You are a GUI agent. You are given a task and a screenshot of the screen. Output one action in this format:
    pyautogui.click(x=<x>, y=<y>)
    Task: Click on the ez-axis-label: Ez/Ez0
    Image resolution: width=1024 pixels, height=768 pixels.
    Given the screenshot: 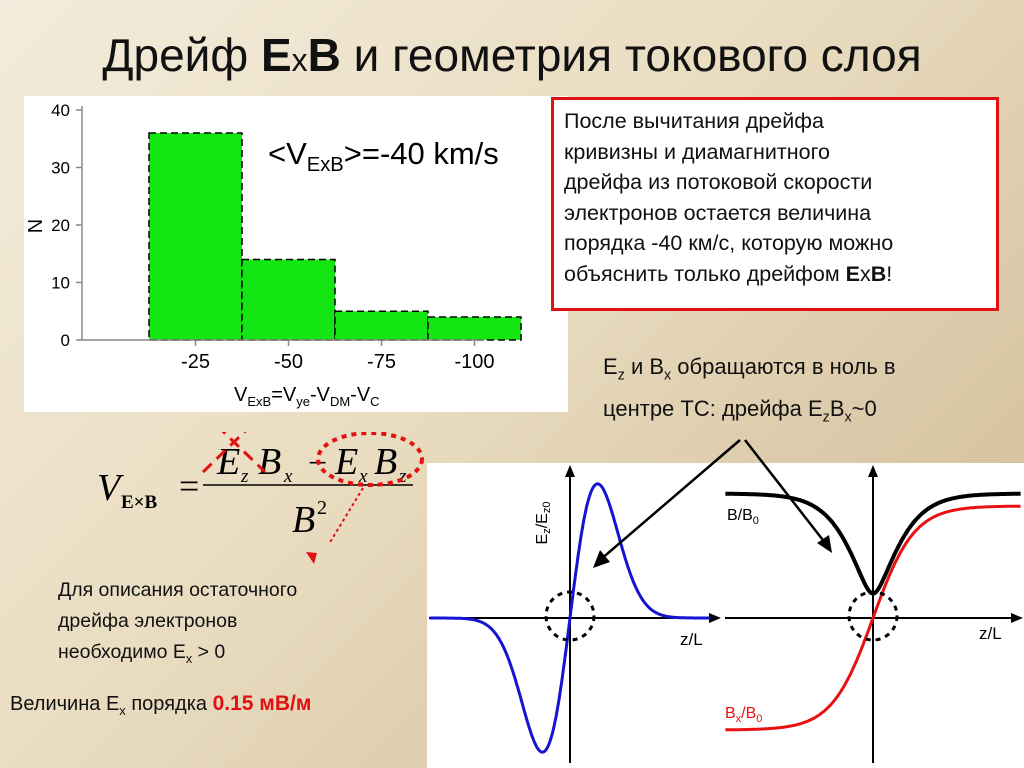 What is the action you would take?
    pyautogui.click(x=543, y=523)
    